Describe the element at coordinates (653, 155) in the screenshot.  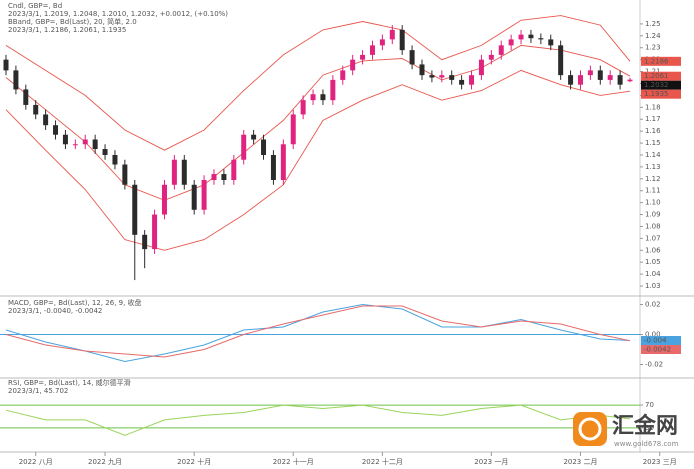
I see `y-tick-label: 1.14` at that location.